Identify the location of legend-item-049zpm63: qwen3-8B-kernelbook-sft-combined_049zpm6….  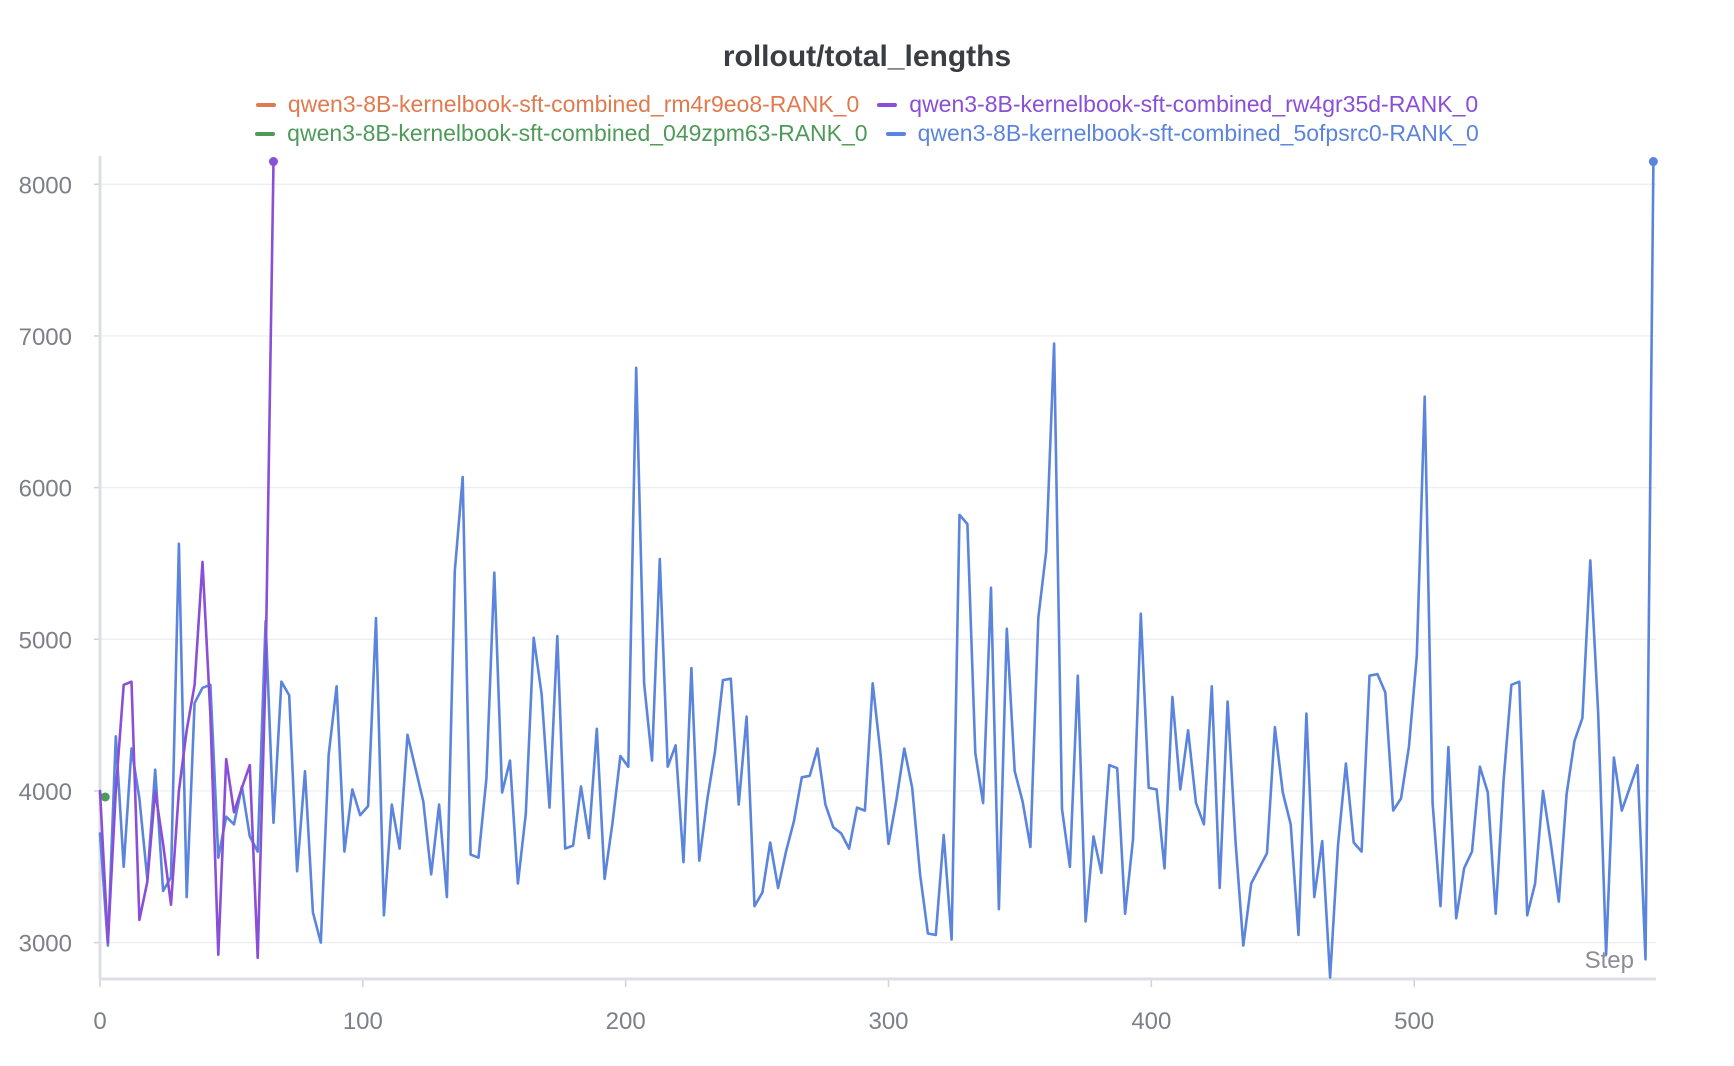
(561, 133).